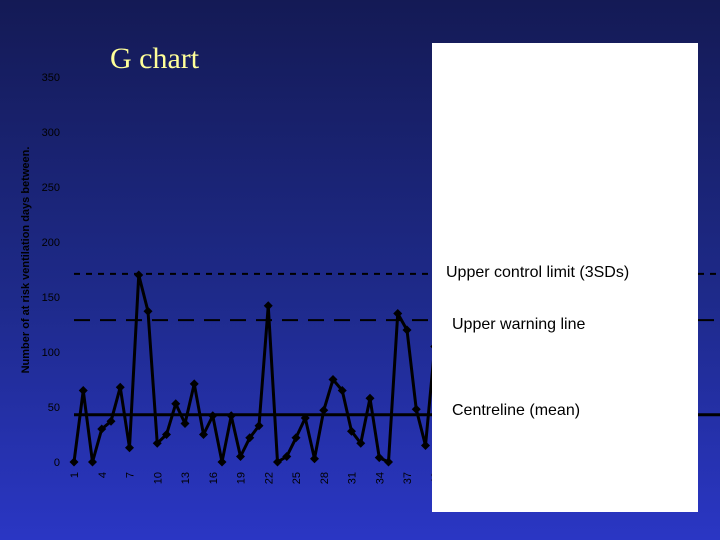  What do you see at coordinates (538, 272) in the screenshot?
I see `ucl-annotation: Upper control limit (3SDs)` at bounding box center [538, 272].